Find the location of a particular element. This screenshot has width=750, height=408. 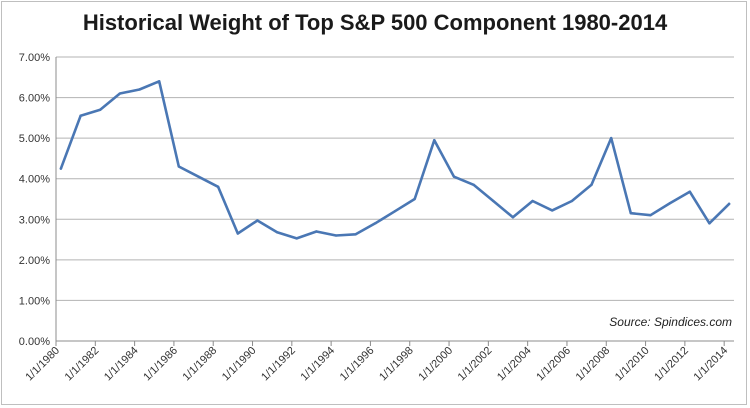

source-note: Source: Spindices.com is located at coordinates (670, 322).